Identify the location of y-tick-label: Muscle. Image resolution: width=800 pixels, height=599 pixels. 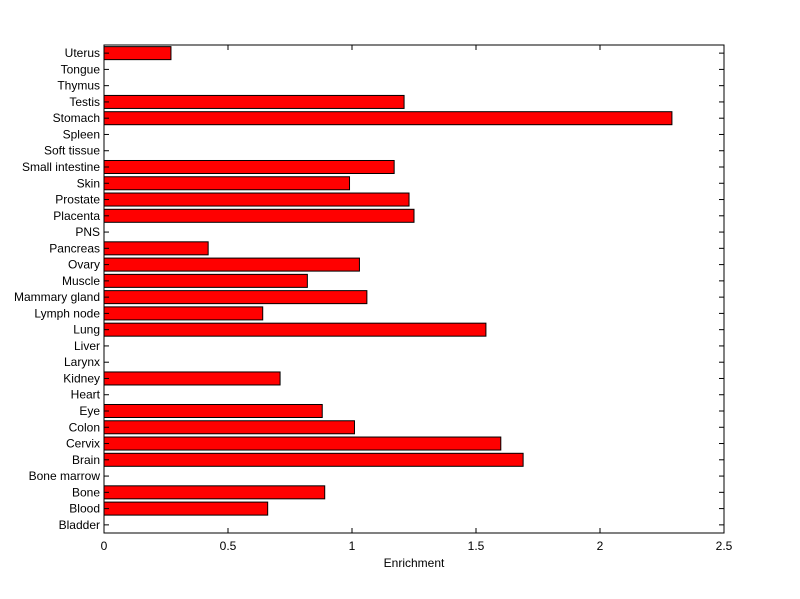
(81, 281).